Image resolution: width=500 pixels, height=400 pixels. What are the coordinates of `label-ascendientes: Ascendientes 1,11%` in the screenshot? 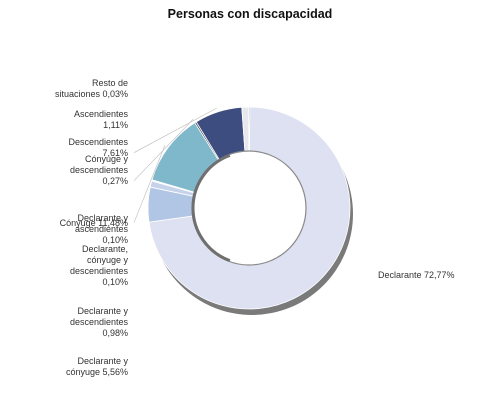 It's located at (101, 119).